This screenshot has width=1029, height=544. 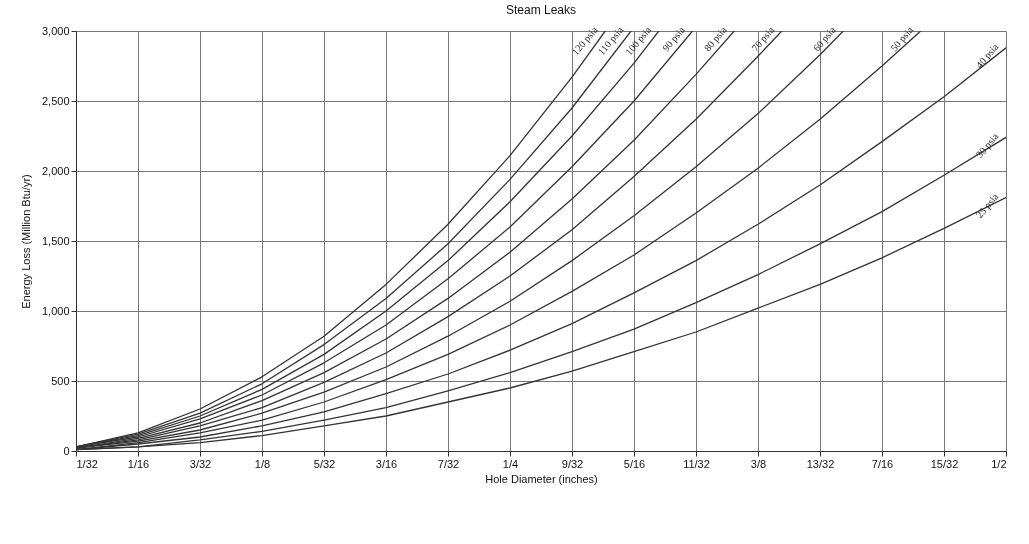 What do you see at coordinates (987, 55) in the screenshot?
I see `text: 40 psia` at bounding box center [987, 55].